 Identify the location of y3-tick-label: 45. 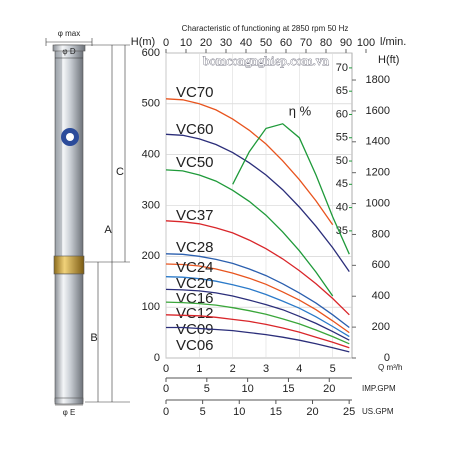
(342, 184).